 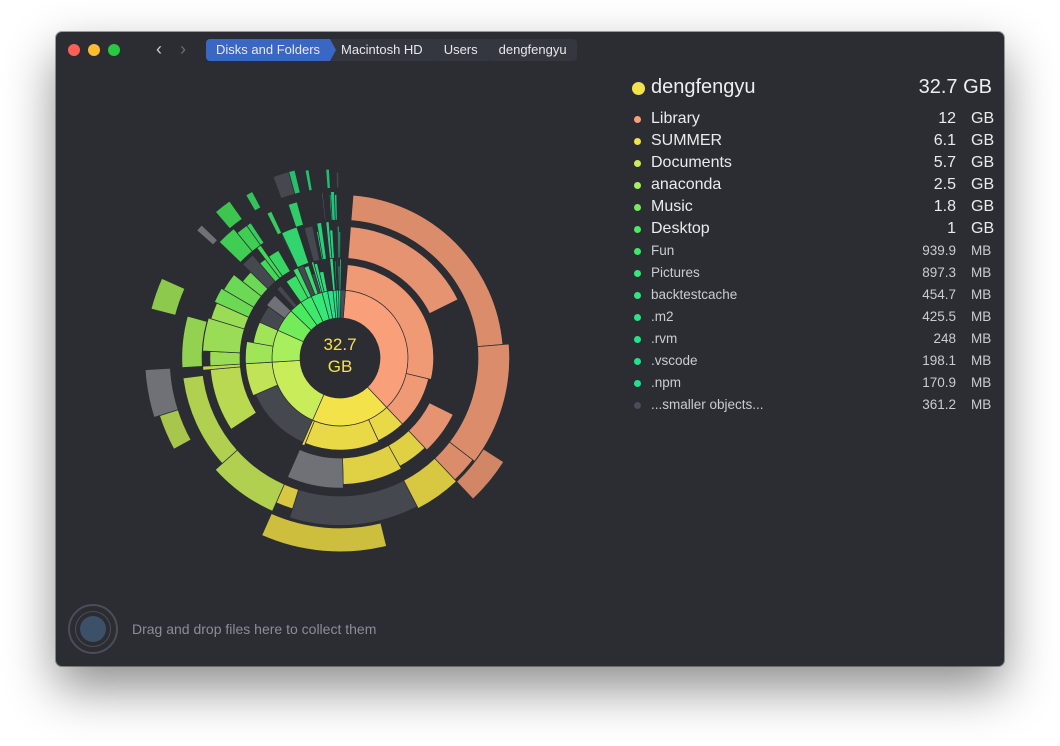 What do you see at coordinates (813, 273) in the screenshot?
I see `list-item: Pictures 897.3 MB` at bounding box center [813, 273].